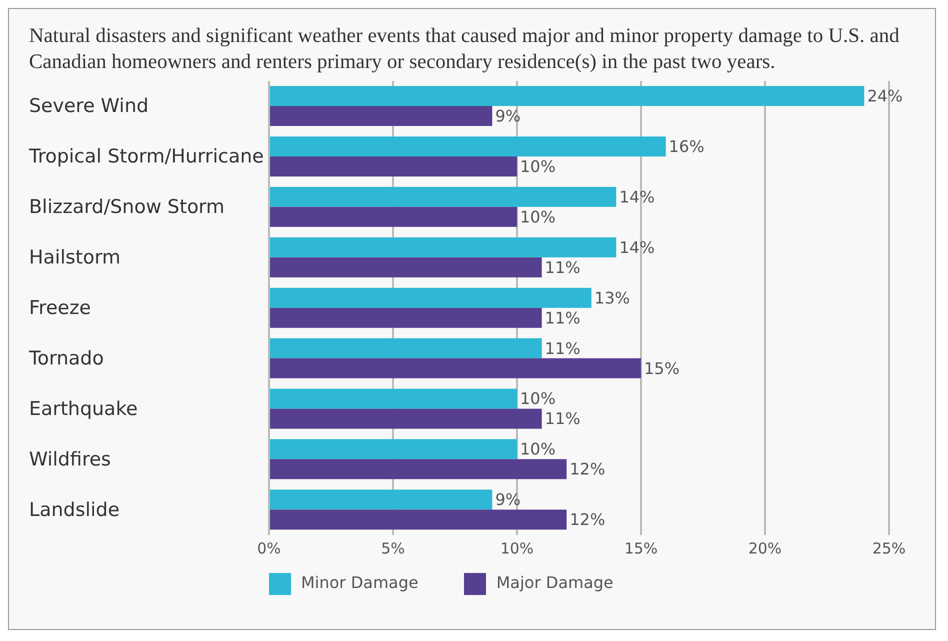 The image size is (948, 641). Describe the element at coordinates (74, 509) in the screenshot. I see `y-tick-label: Landslide` at that location.